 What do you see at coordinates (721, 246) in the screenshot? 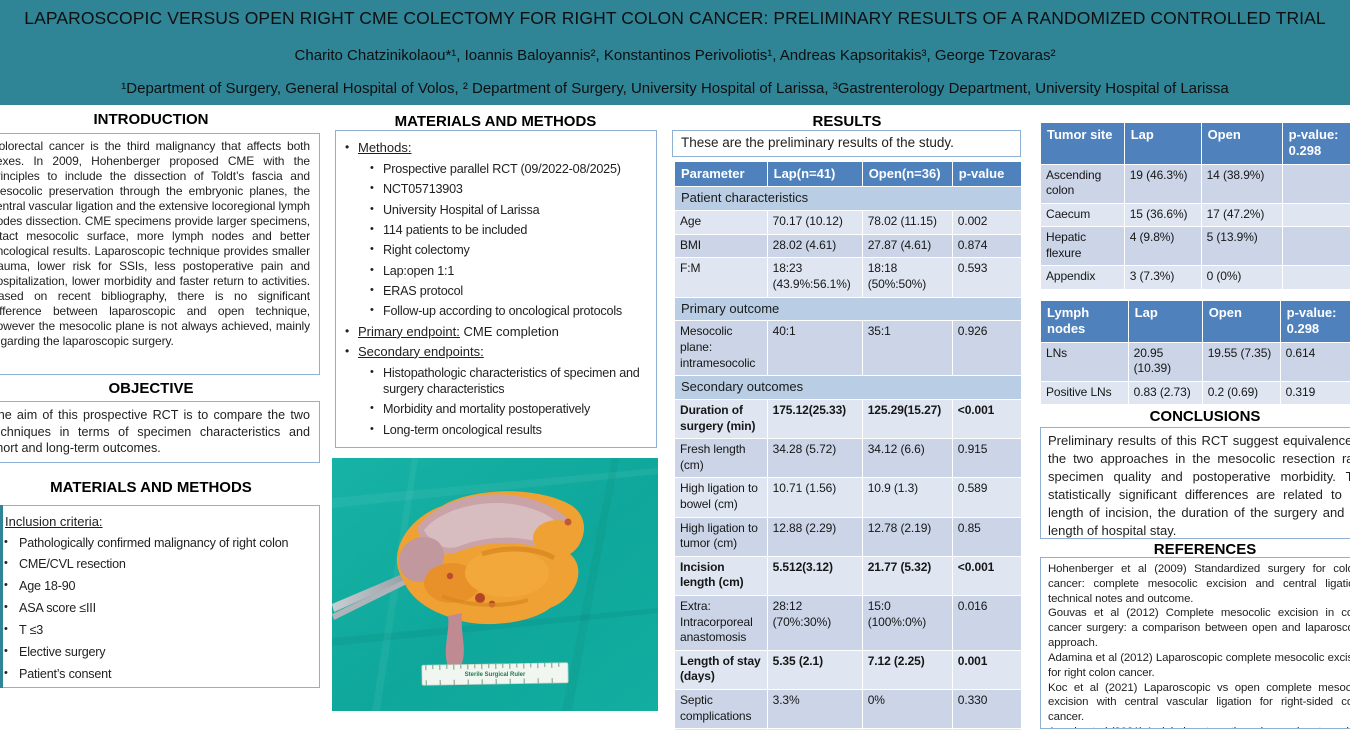
I see `table-cell: BMI` at bounding box center [721, 246].